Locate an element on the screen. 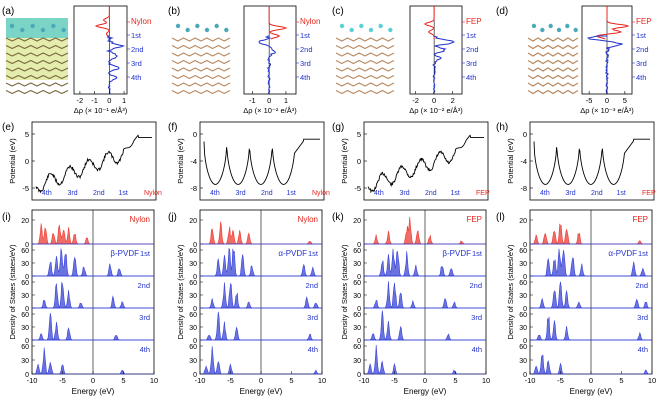 The width and height of the screenshot is (660, 407). tick-label: 0 is located at coordinates (434, 100).